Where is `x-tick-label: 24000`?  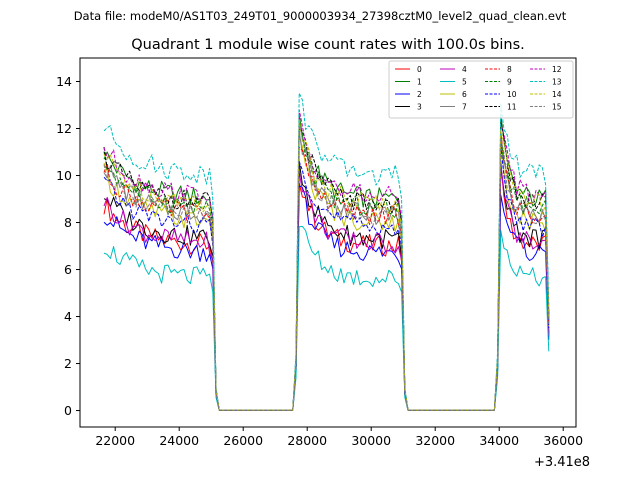 x-tick-label: 24000 is located at coordinates (179, 440).